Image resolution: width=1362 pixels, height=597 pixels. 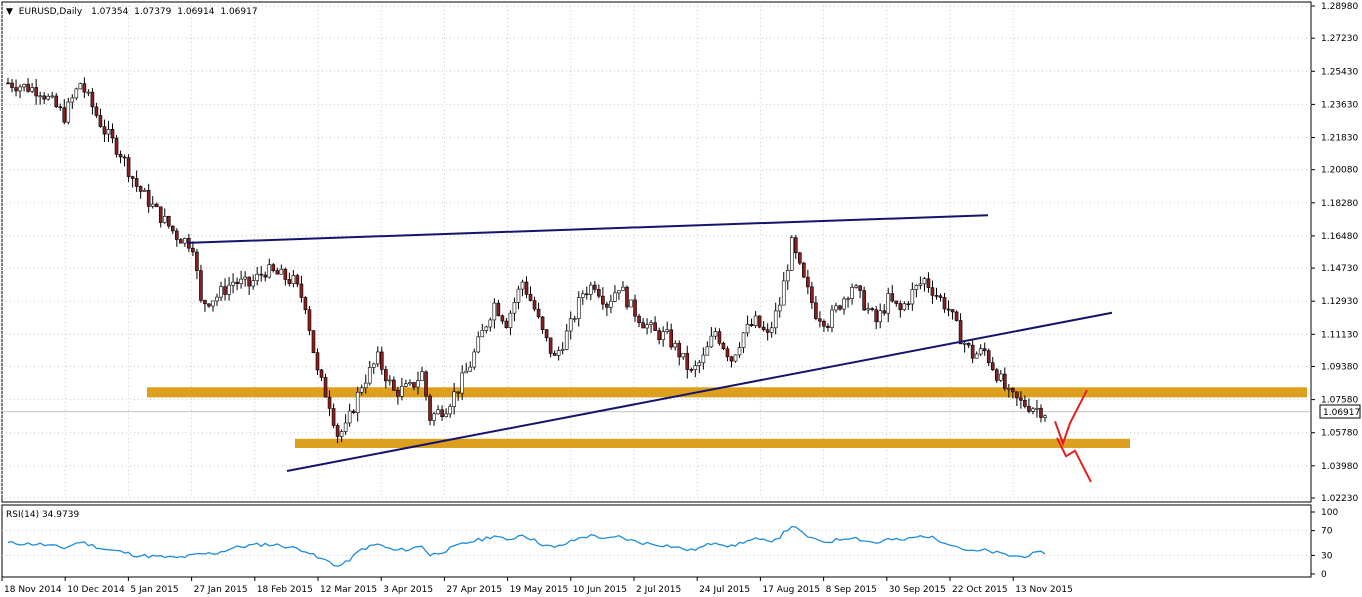 What do you see at coordinates (1339, 39) in the screenshot?
I see `y-tick-label: 1.27230` at bounding box center [1339, 39].